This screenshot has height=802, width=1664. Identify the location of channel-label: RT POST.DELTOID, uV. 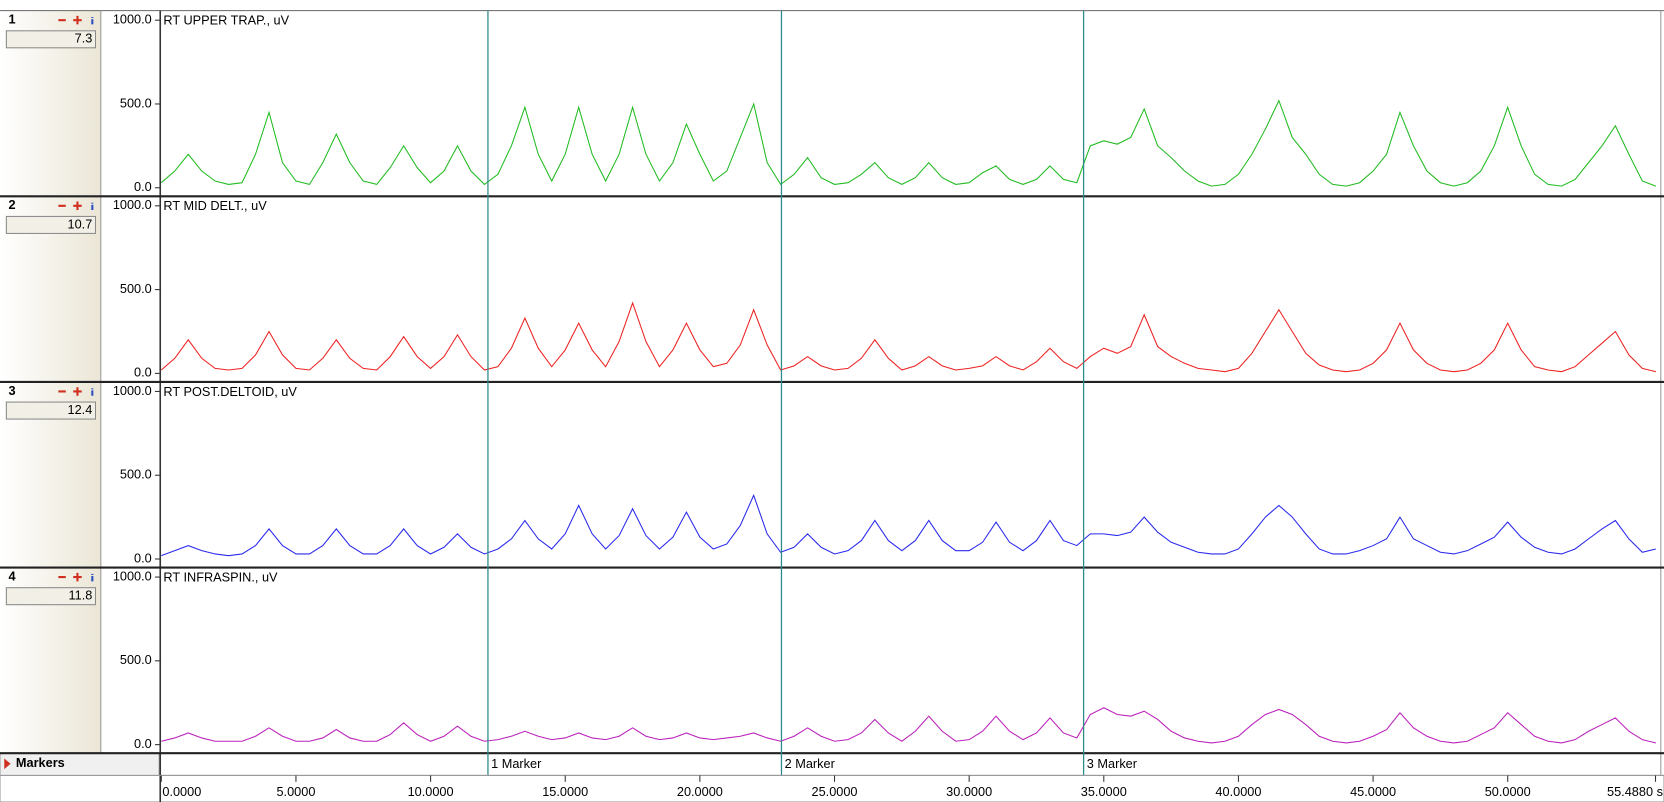
(230, 391).